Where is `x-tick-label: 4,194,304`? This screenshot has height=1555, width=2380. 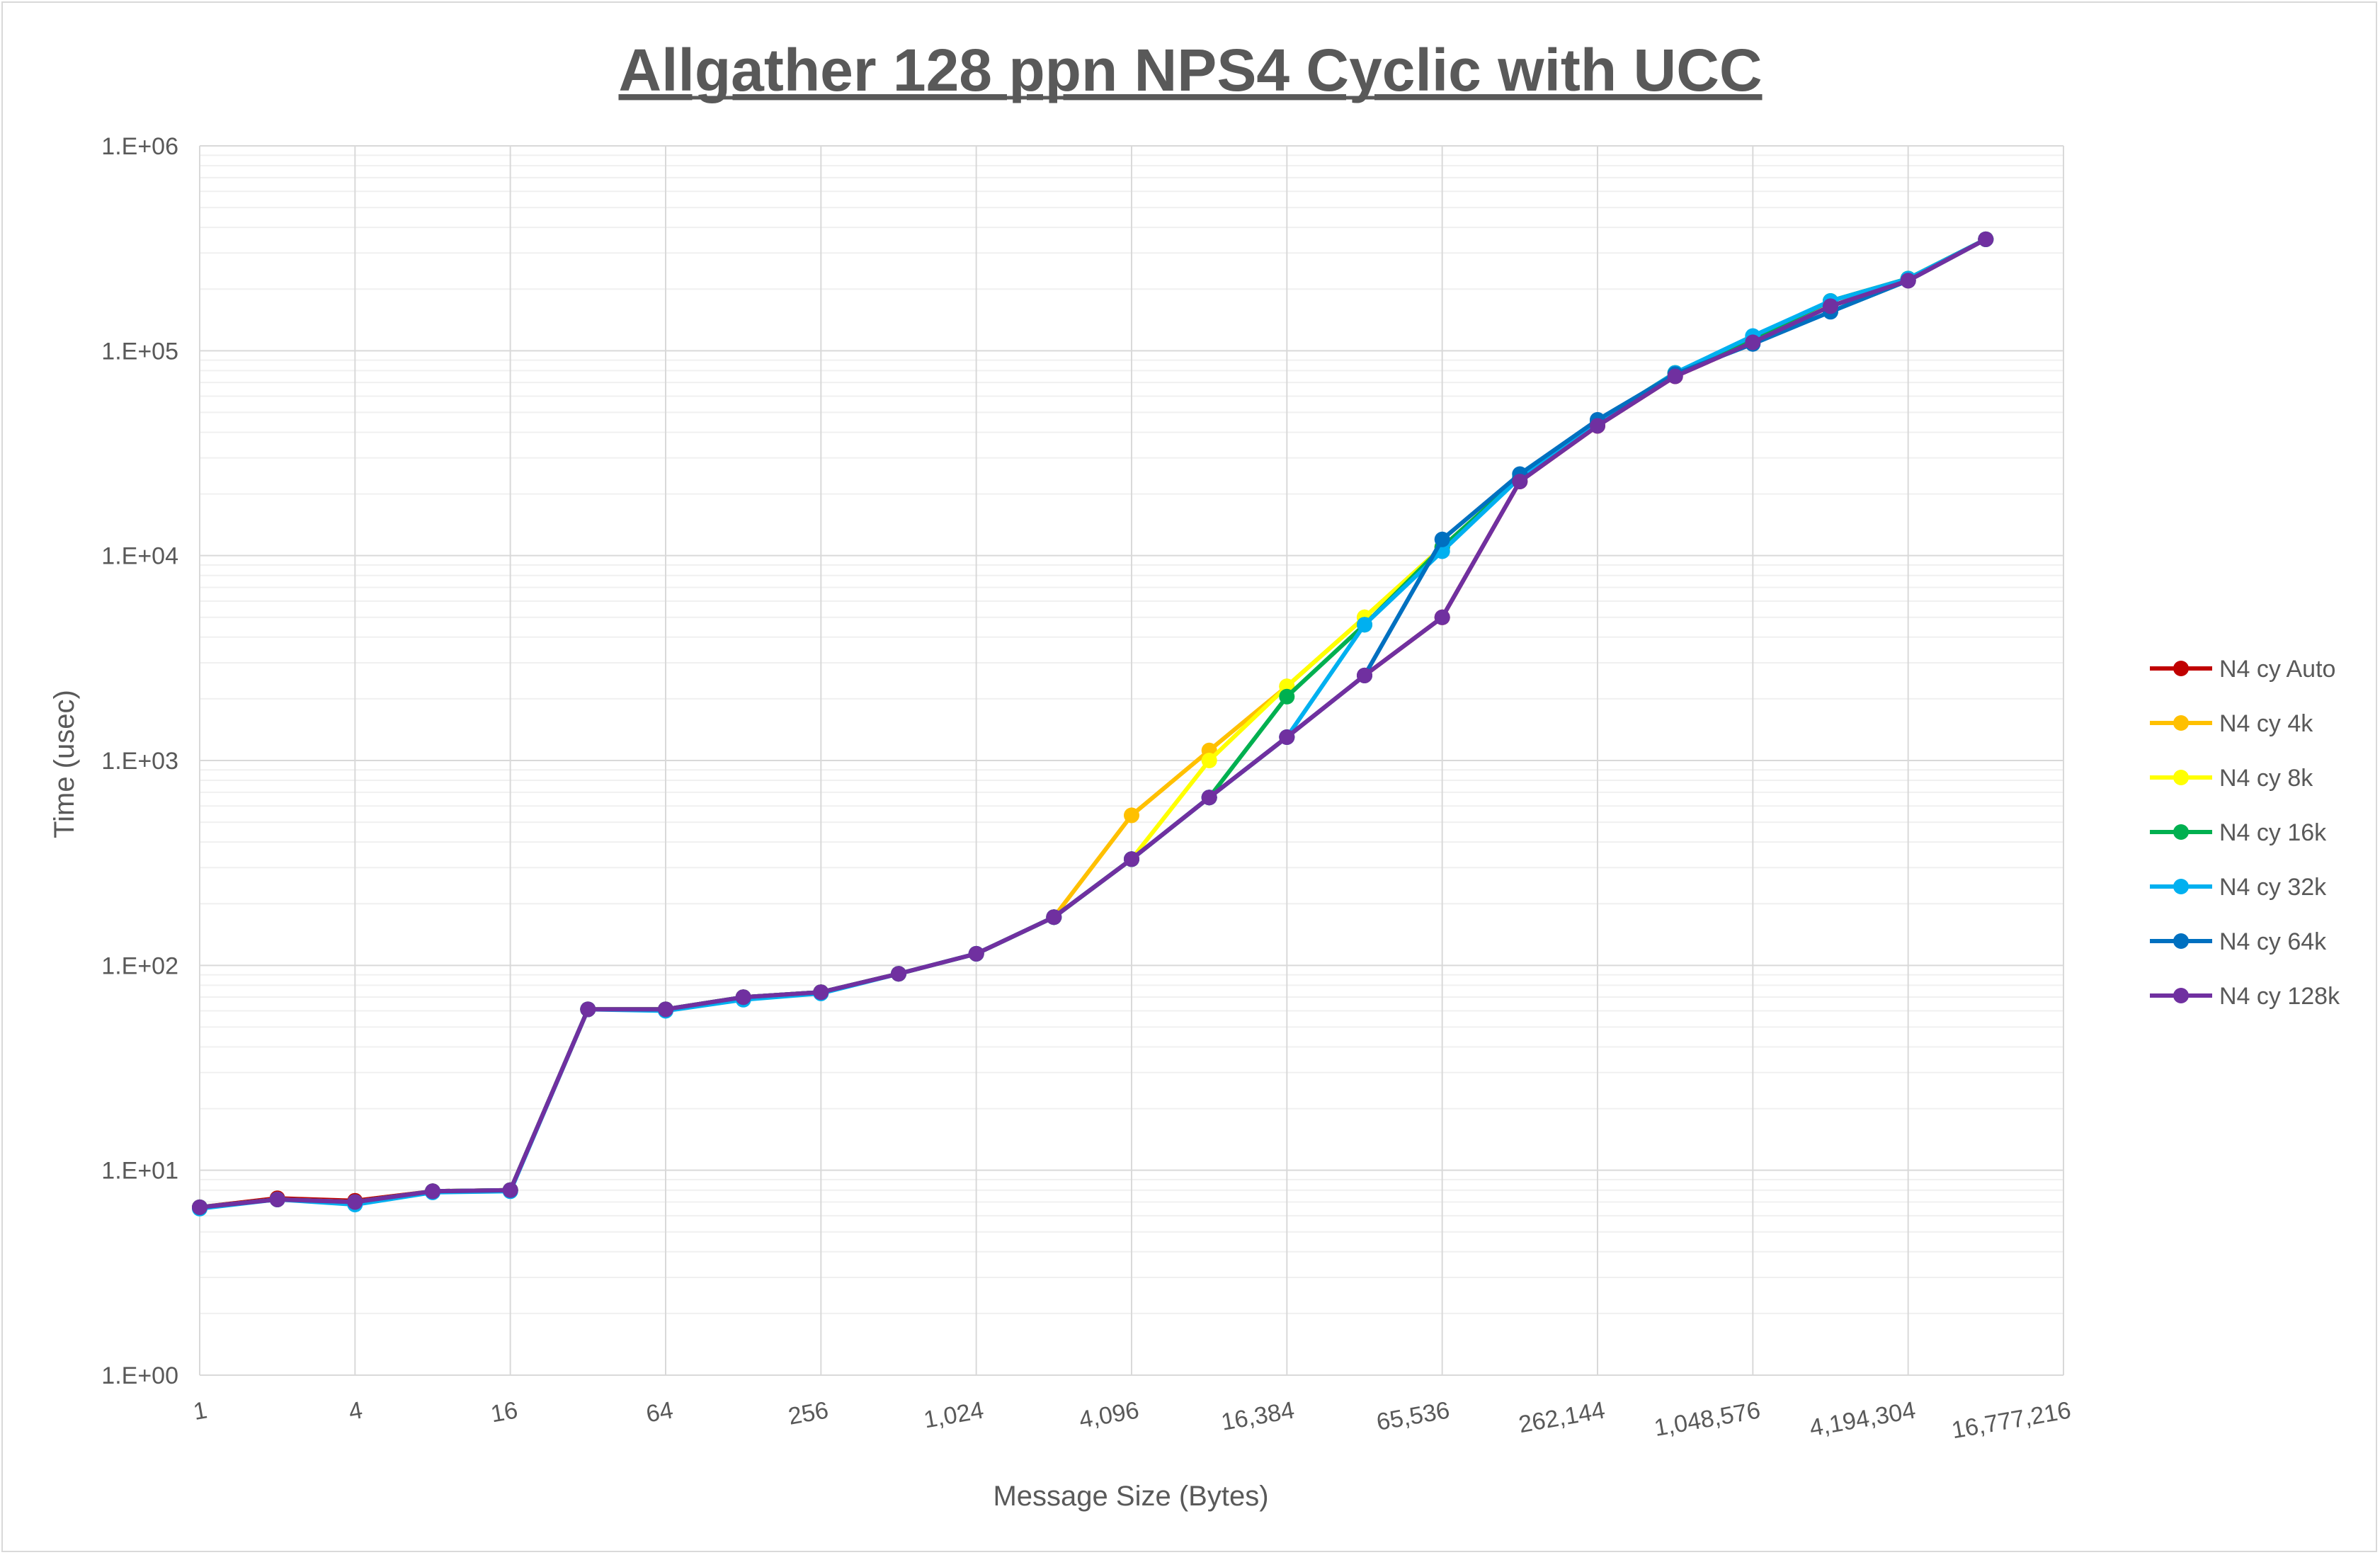 x-tick-label: 4,194,304 is located at coordinates (1862, 1419).